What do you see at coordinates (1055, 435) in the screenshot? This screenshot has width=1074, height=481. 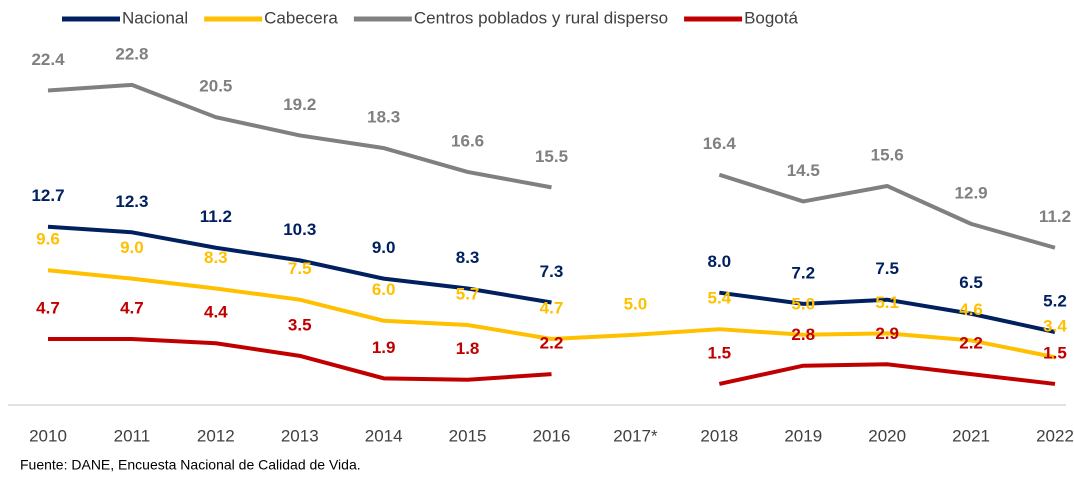 I see `x-tick-label: 2022` at bounding box center [1055, 435].